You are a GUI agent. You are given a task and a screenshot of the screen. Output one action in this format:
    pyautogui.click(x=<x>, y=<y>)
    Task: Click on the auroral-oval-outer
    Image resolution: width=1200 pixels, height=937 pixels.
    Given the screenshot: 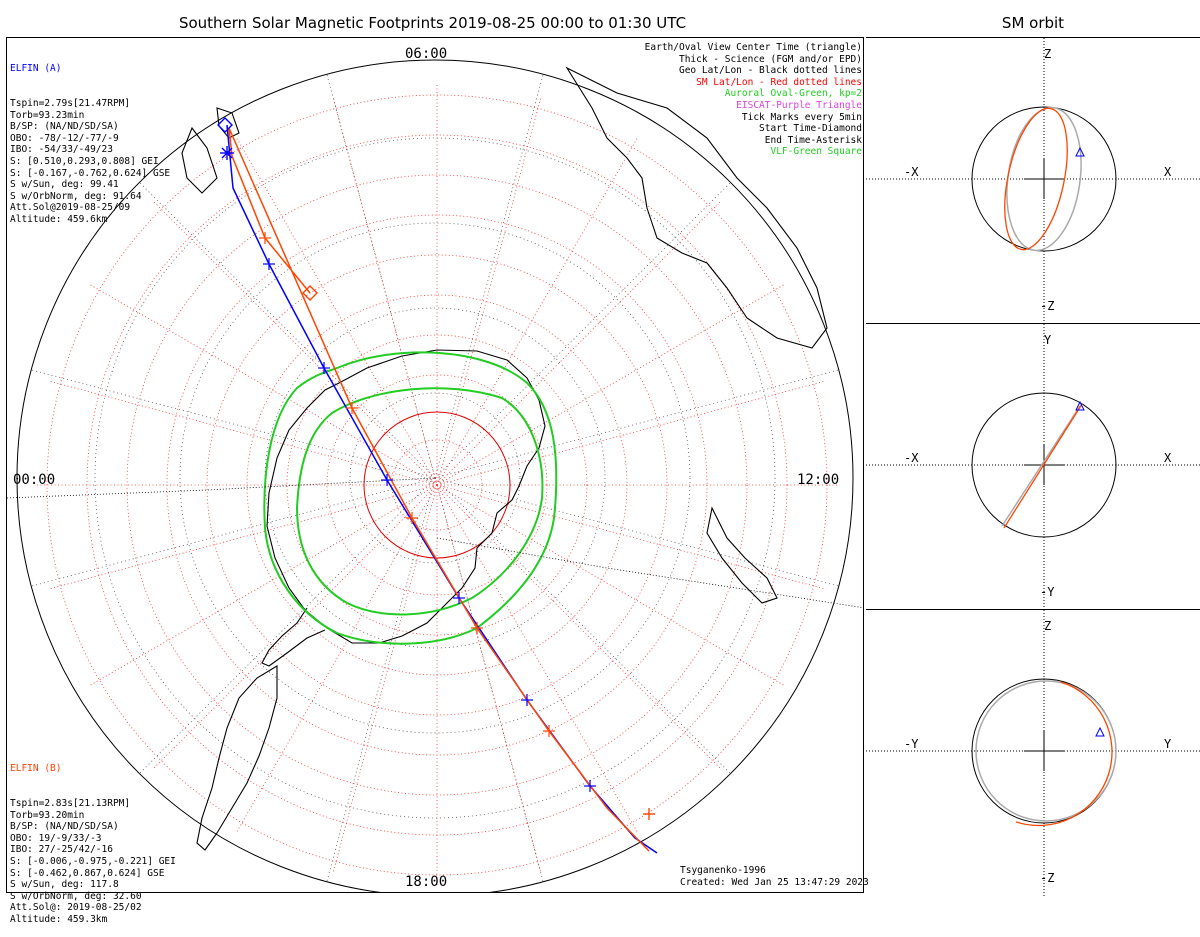 What is the action you would take?
    pyautogui.click(x=410, y=498)
    